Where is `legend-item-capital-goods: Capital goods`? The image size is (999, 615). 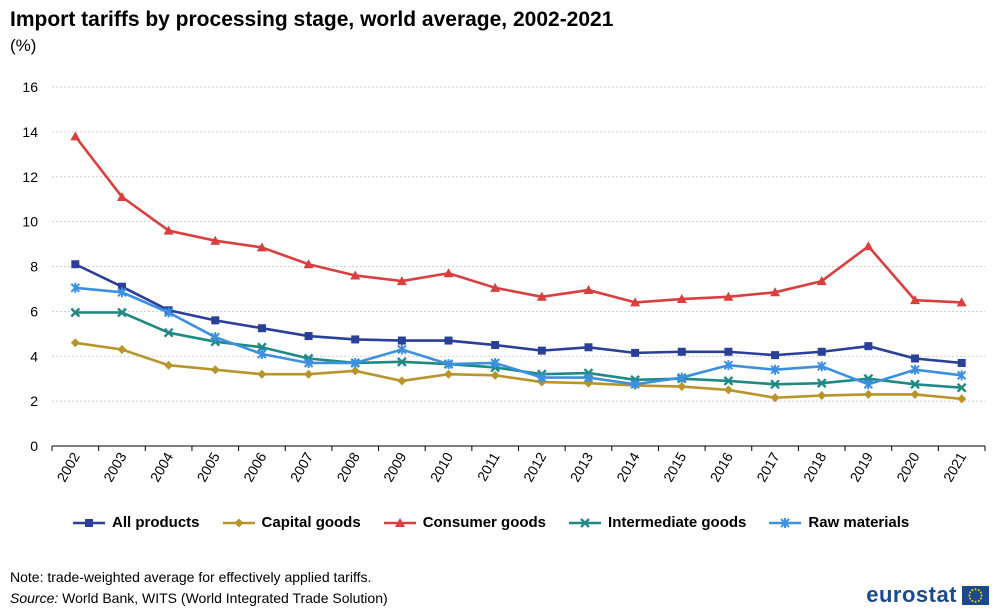
legend-item-capital-goods: Capital goods is located at coordinates (291, 522).